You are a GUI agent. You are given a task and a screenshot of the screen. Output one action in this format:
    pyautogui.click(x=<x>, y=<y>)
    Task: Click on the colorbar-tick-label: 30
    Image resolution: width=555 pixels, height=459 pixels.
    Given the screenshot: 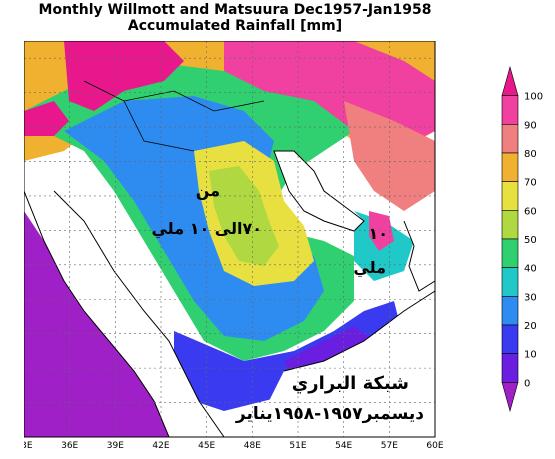 What is the action you would take?
    pyautogui.click(x=530, y=297)
    